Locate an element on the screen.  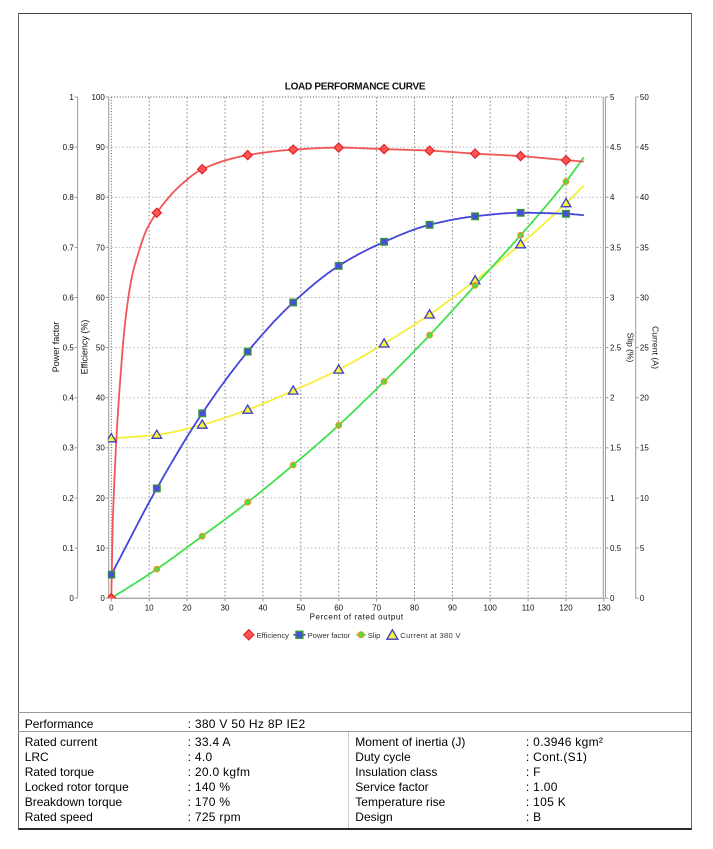
svg-text: 0.2 is located at coordinates (69, 498).